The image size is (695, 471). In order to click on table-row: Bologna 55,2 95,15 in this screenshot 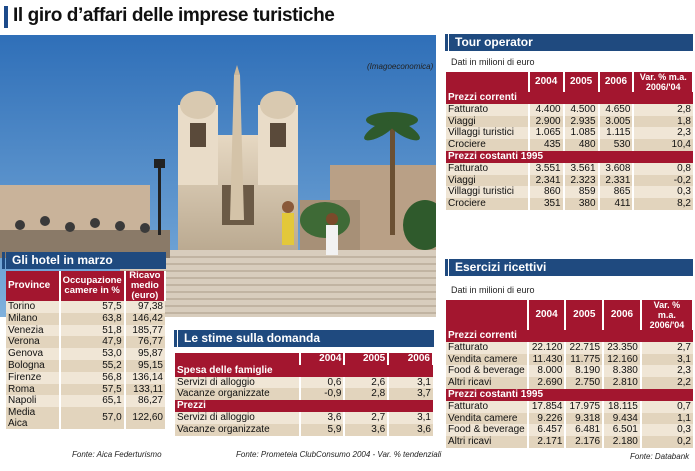, I will do `click(85, 365)`.